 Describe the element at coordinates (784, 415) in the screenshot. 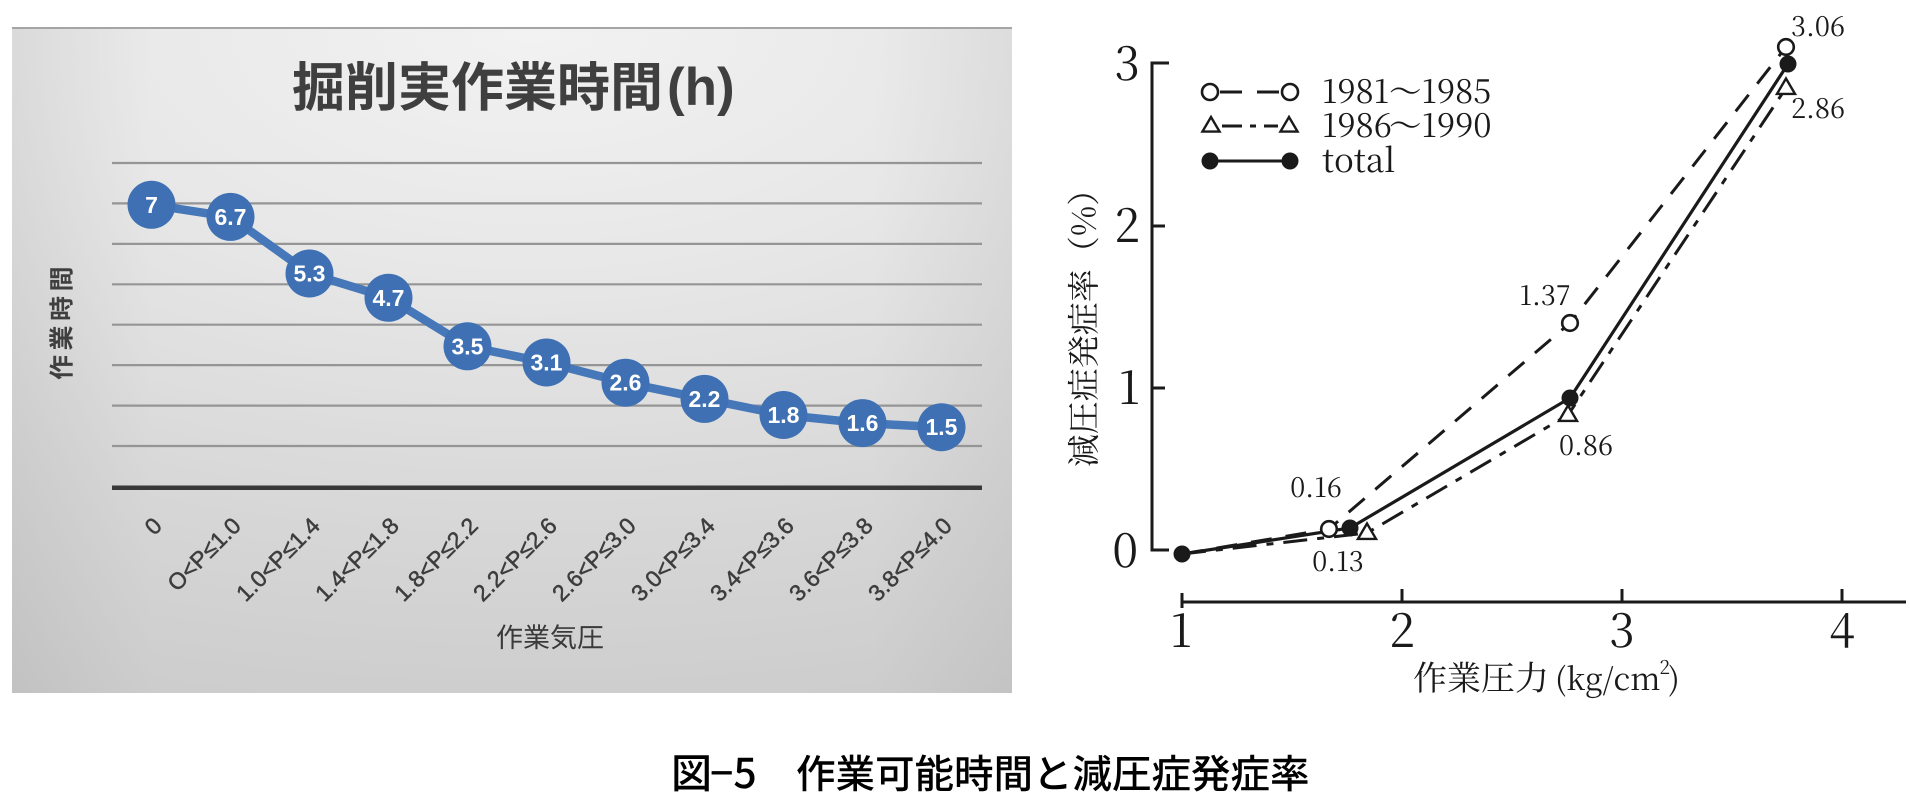

I see `svg-text: 1.8` at that location.